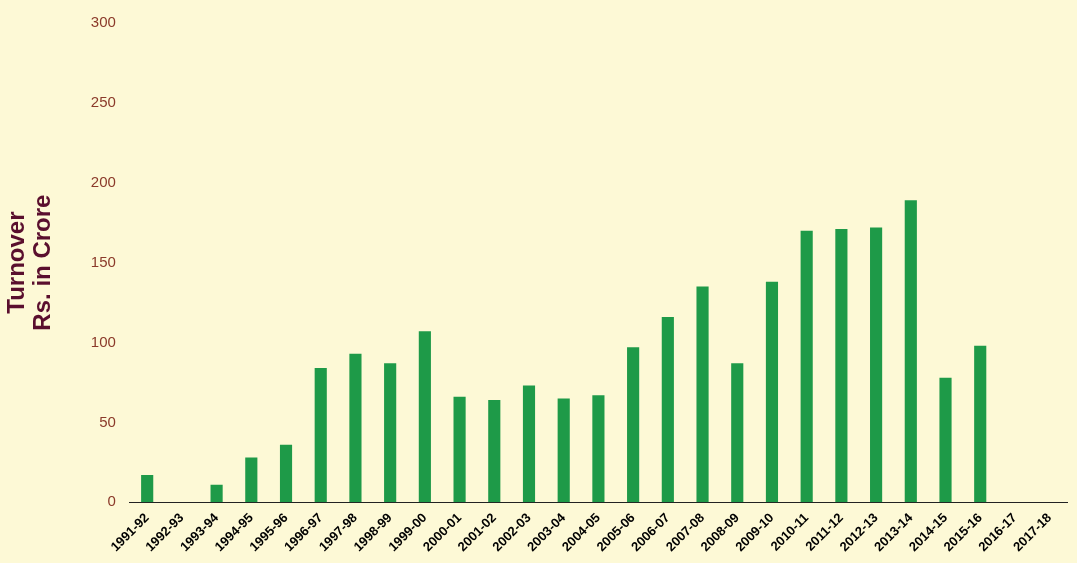 The height and width of the screenshot is (563, 1077). I want to click on y-tick-label: 200, so click(103, 181).